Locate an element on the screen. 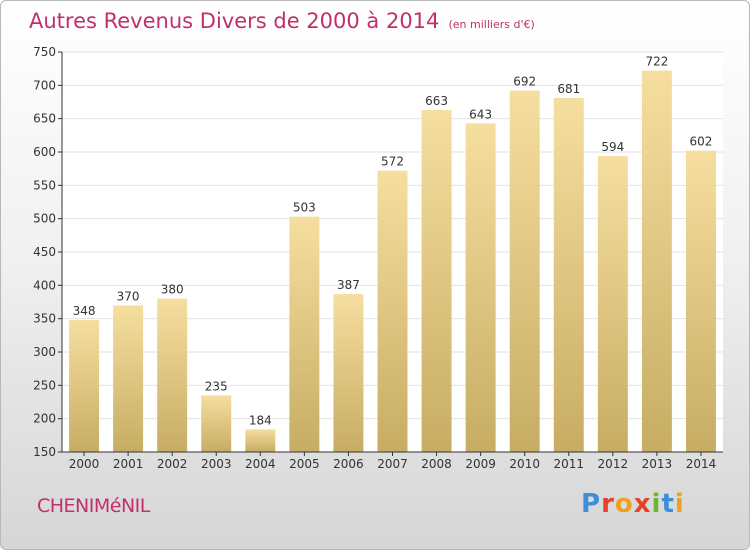 This screenshot has height=550, width=750. bar-value-label: 370 is located at coordinates (128, 296).